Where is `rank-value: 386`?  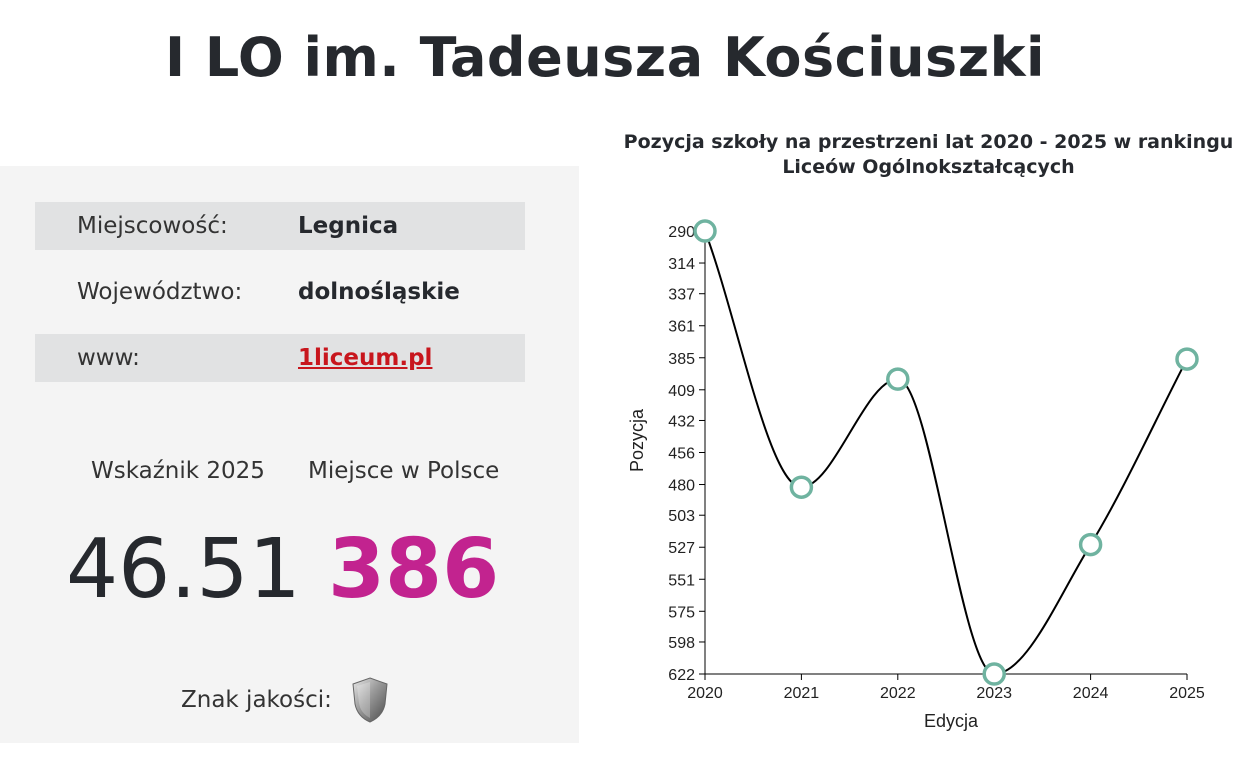 rank-value: 386 is located at coordinates (414, 569).